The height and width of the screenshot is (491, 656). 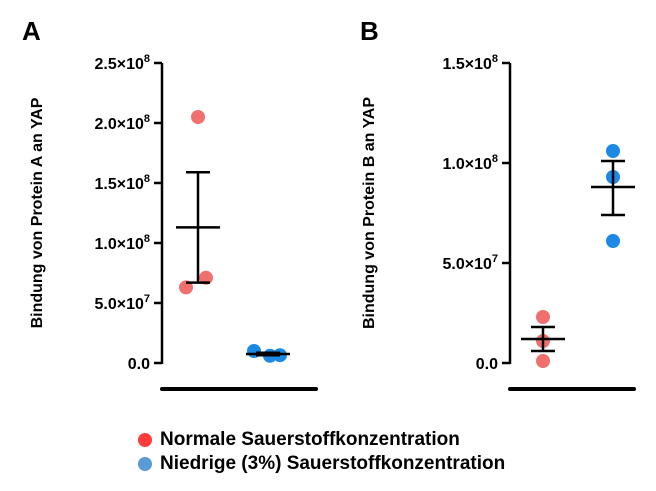 What do you see at coordinates (122, 243) in the screenshot?
I see `y-tick-label-a-2: 1.0×10⁸` at bounding box center [122, 243].